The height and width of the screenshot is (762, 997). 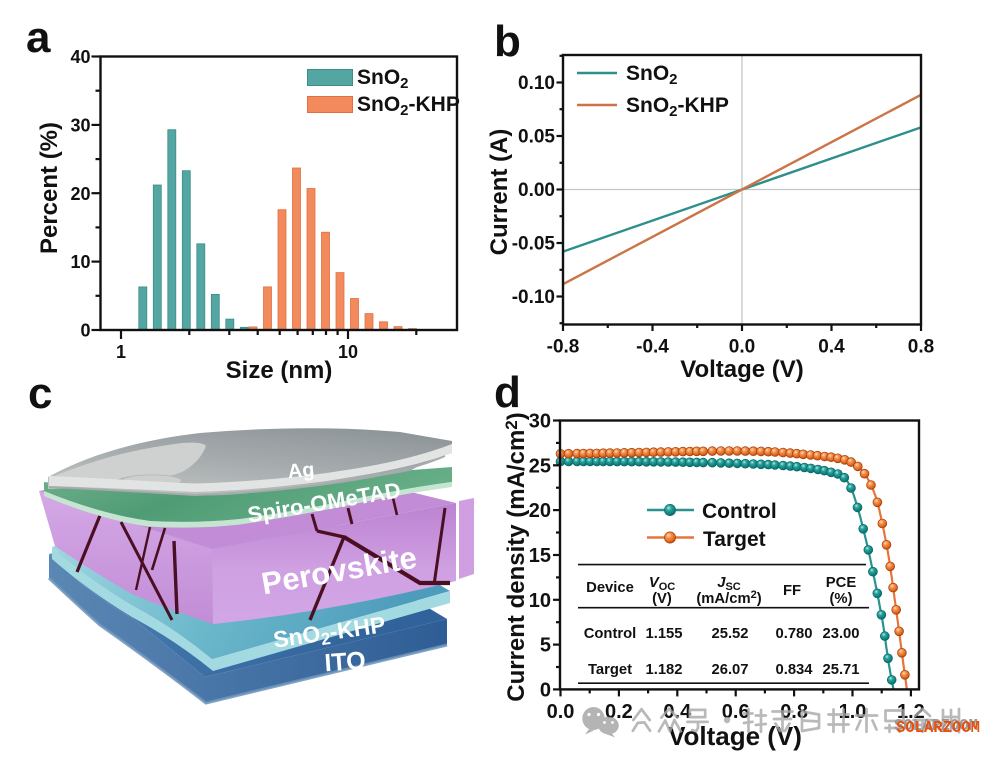 I want to click on svg-text: Current (A), so click(x=499, y=192).